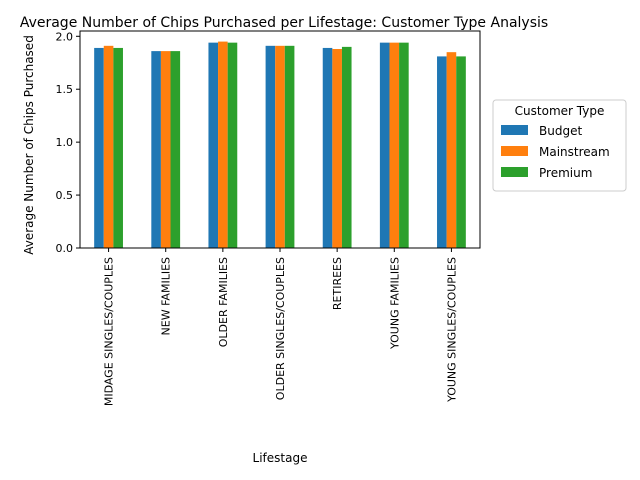 This screenshot has width=640, height=480. I want to click on x-tick-label: OLDER FAMILIES, so click(223, 302).